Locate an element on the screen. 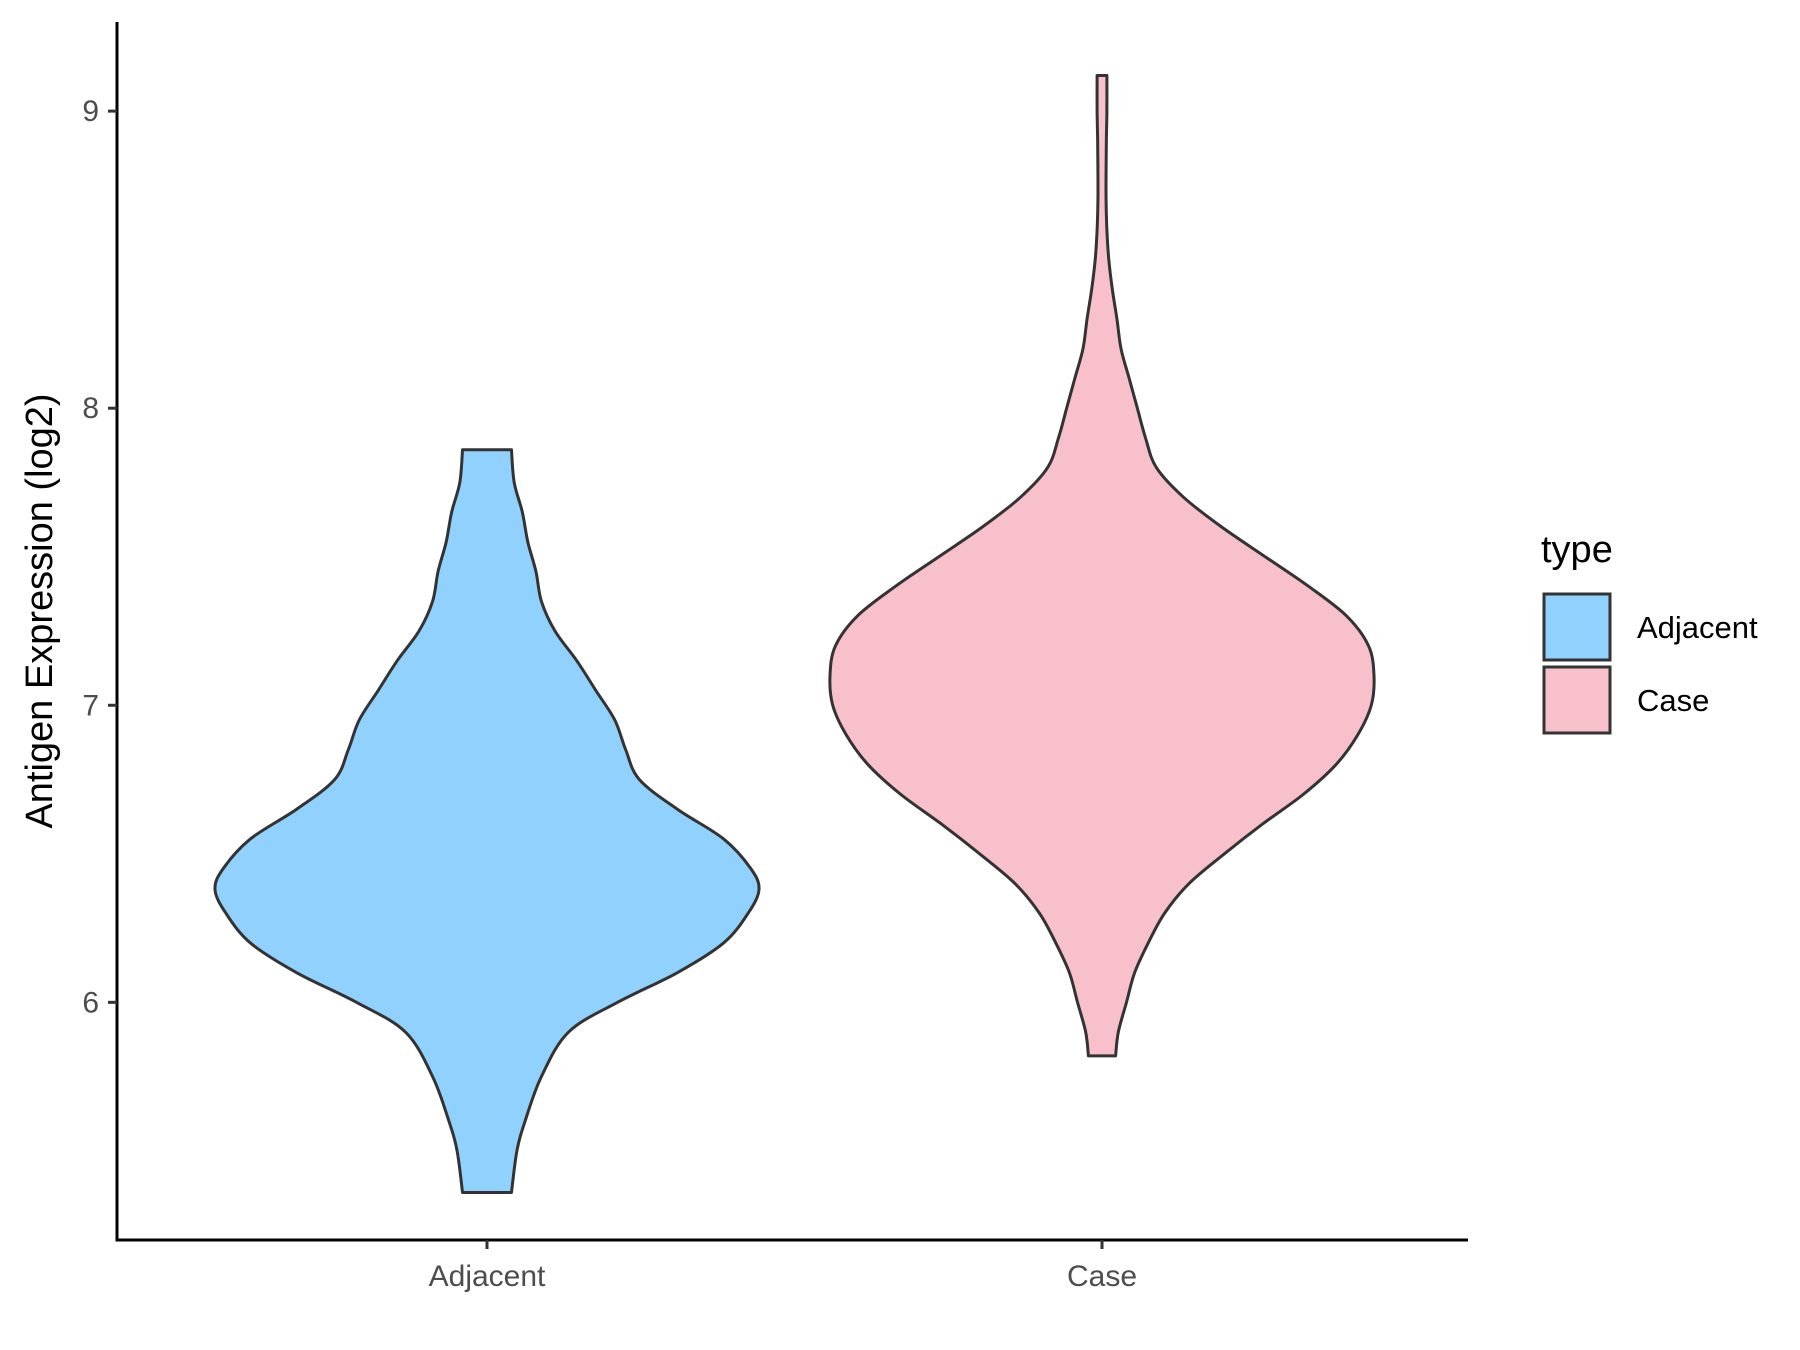 This screenshot has height=1350, width=1800. x-tick-label: Adjacent is located at coordinates (487, 1276).